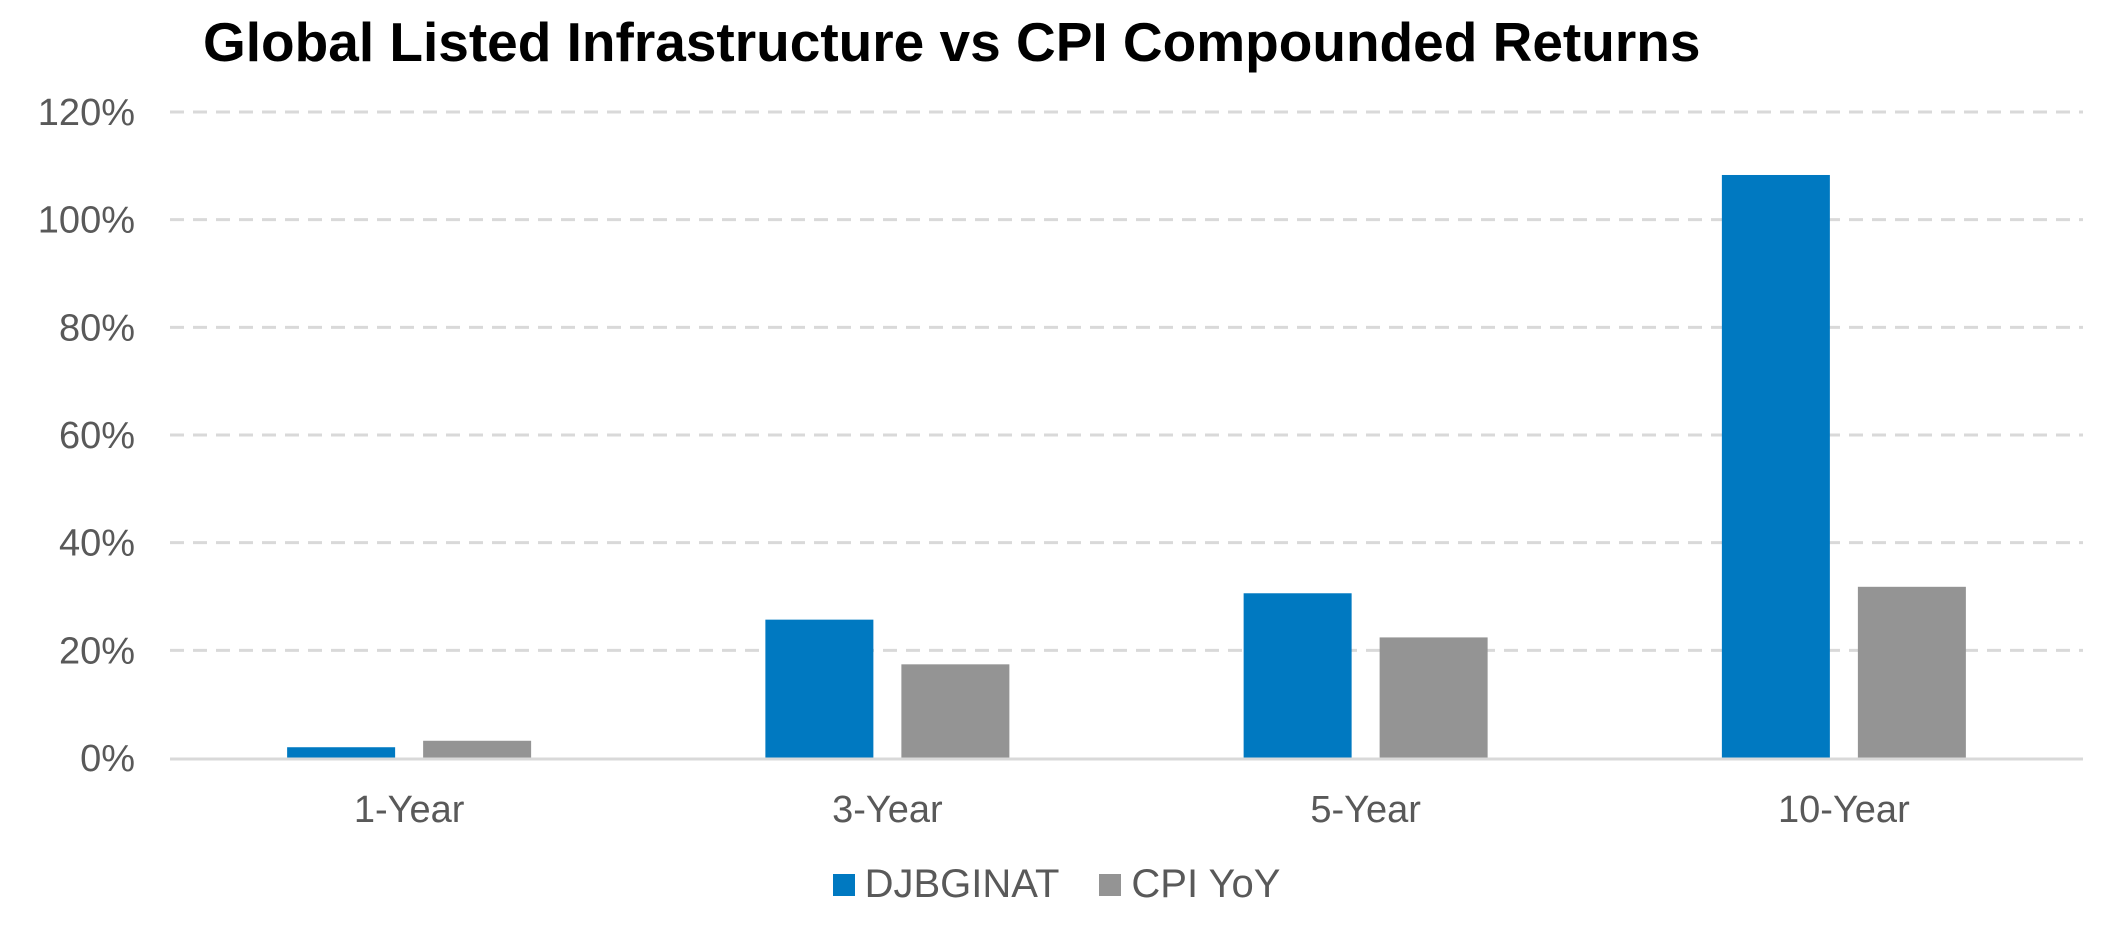  Describe the element at coordinates (86, 221) in the screenshot. I see `y-tick-label: 100%` at that location.